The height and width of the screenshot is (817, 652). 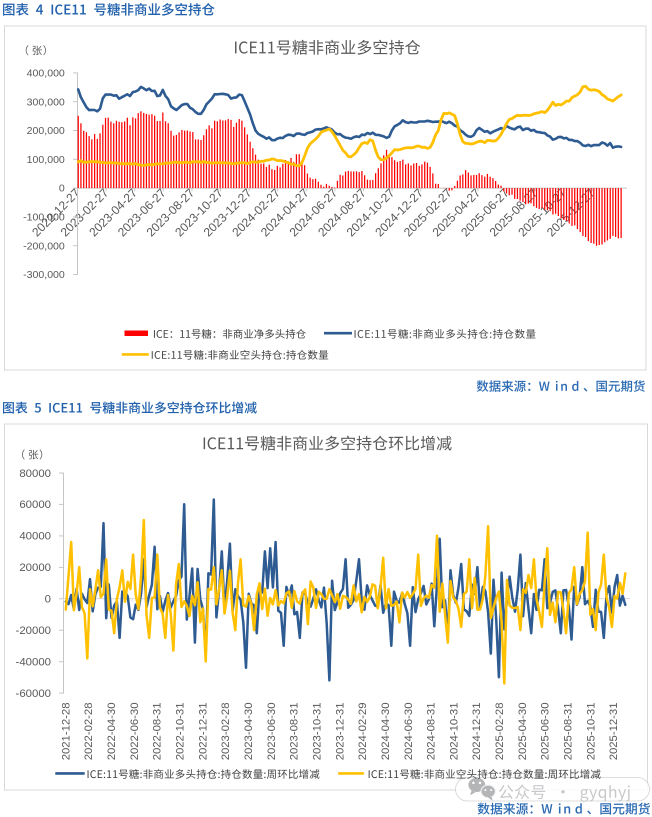 I want to click on svg-text: 40000, so click(x=35, y=537).